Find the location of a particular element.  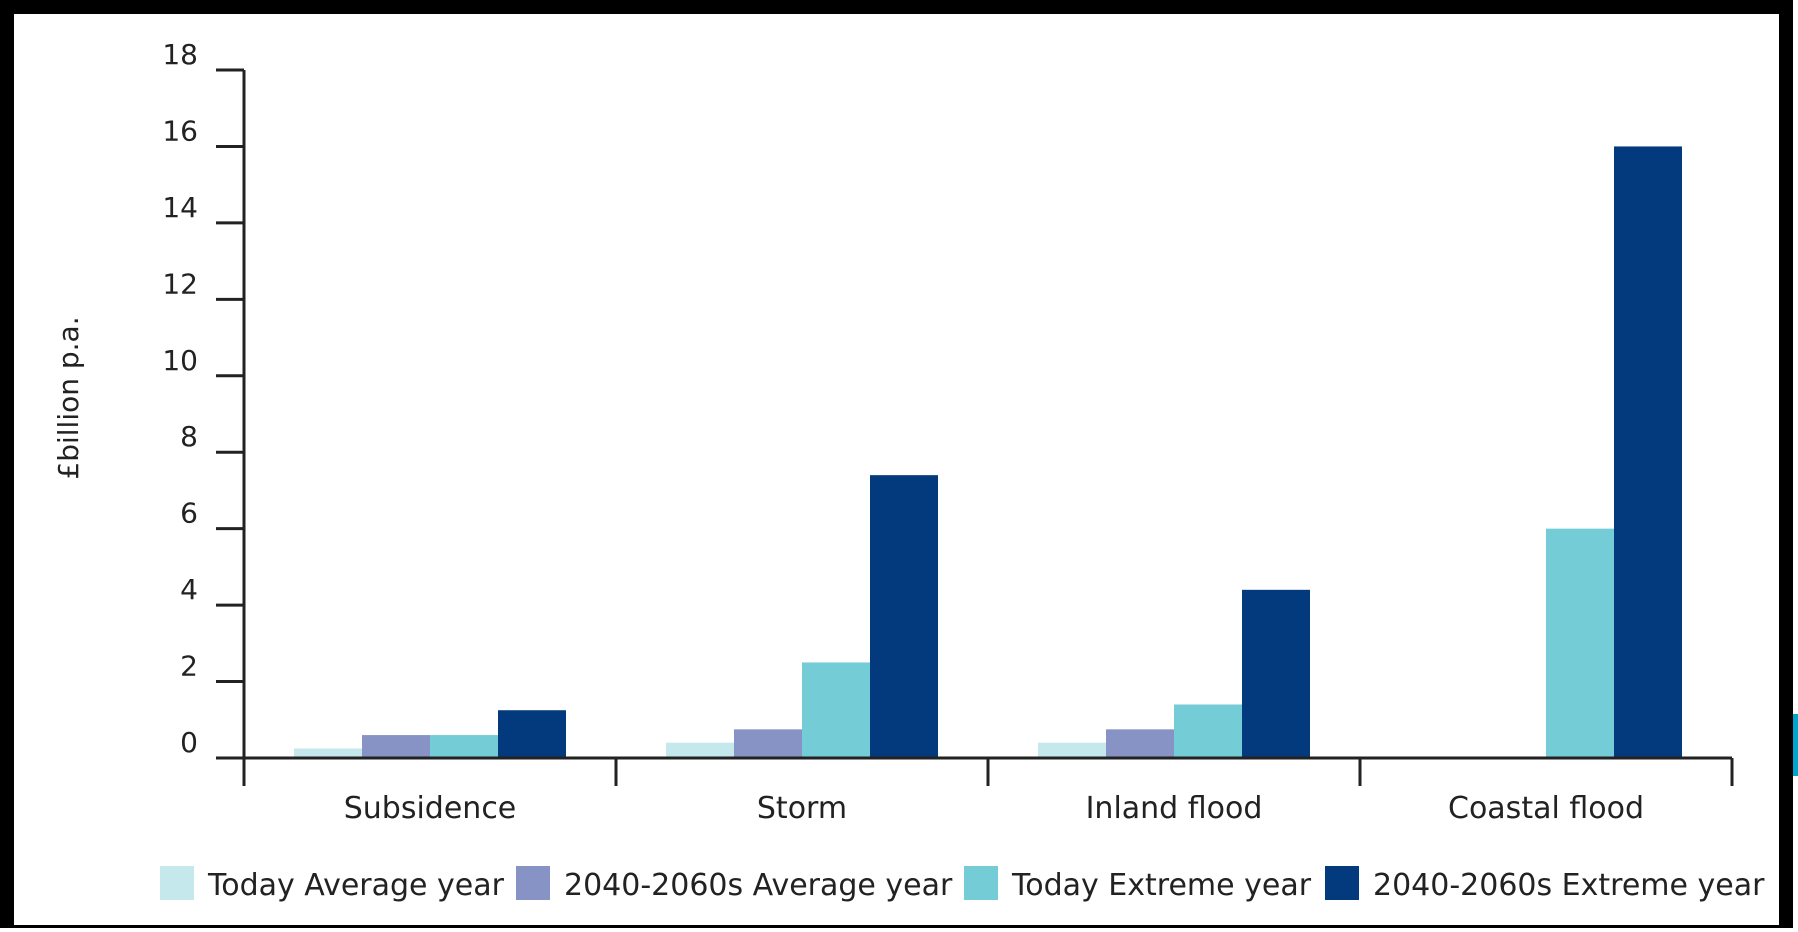

x-tick-label: Storm is located at coordinates (802, 808).